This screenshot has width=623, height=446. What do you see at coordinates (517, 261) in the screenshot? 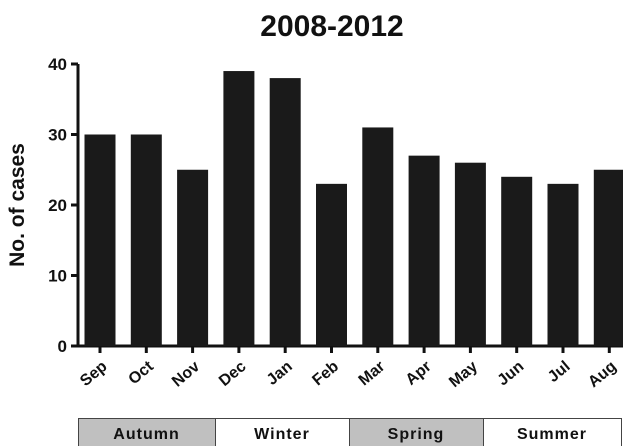
I see `bar-jun` at bounding box center [517, 261].